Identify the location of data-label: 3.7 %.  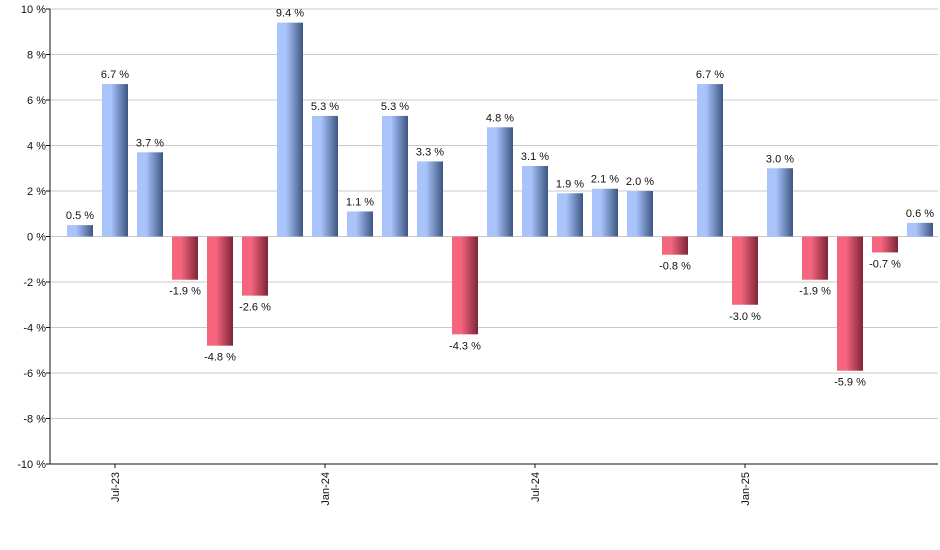
(150, 143).